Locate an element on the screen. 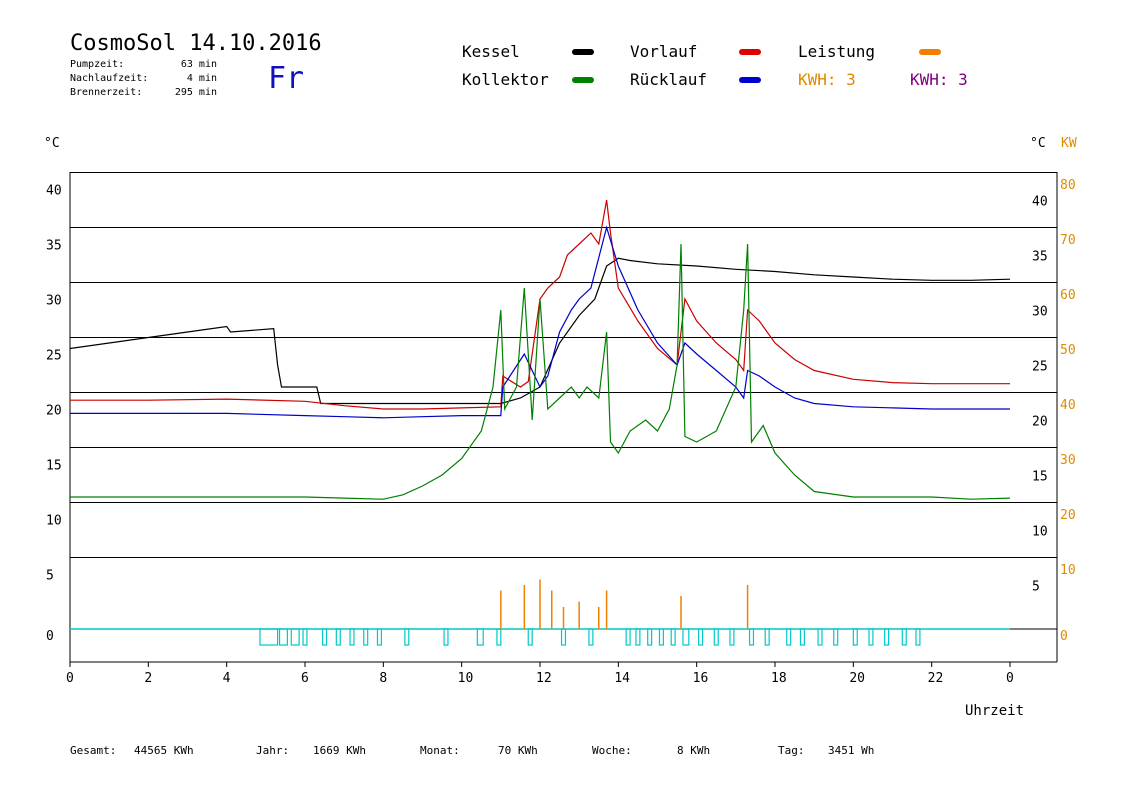 This screenshot has height=812, width=1148. kw-tick-label: 30 is located at coordinates (1068, 460).